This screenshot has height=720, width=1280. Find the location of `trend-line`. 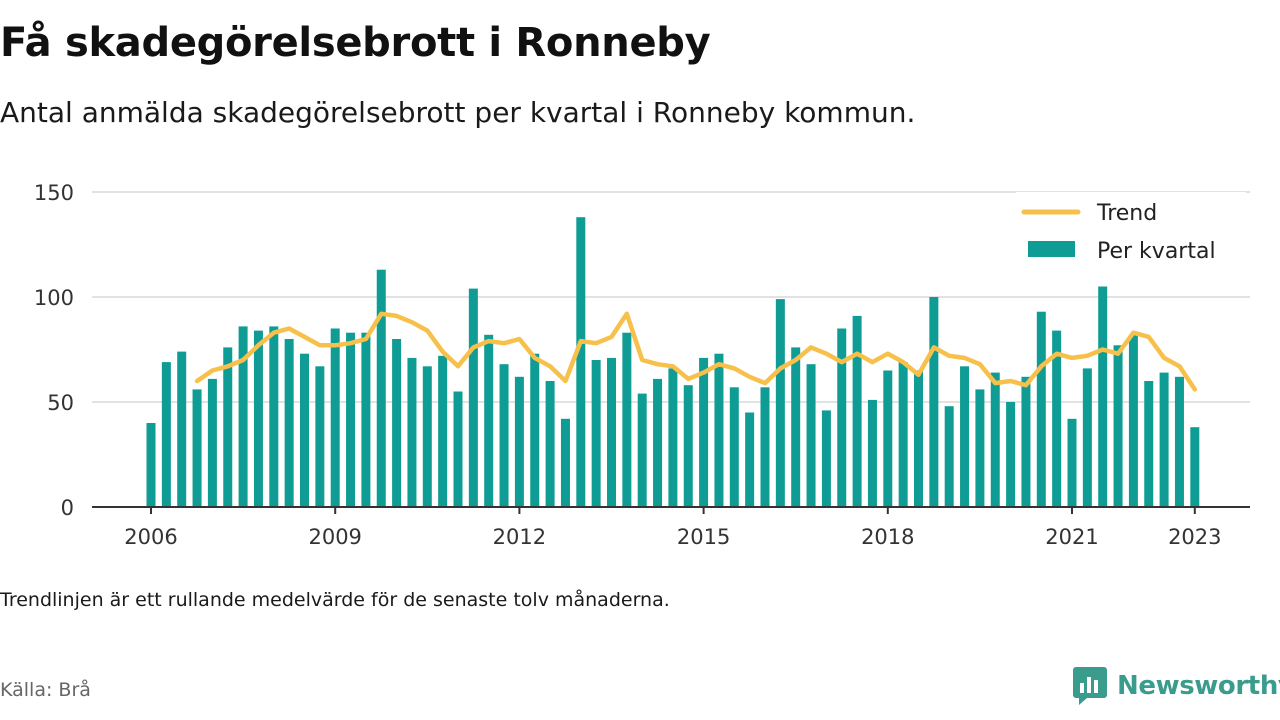

trend-line is located at coordinates (696, 351).